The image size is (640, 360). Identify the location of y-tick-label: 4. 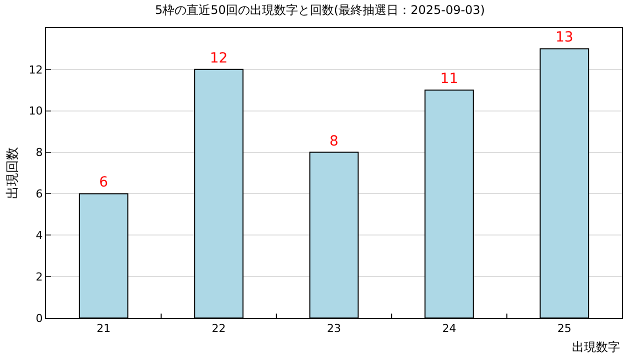
(39, 235).